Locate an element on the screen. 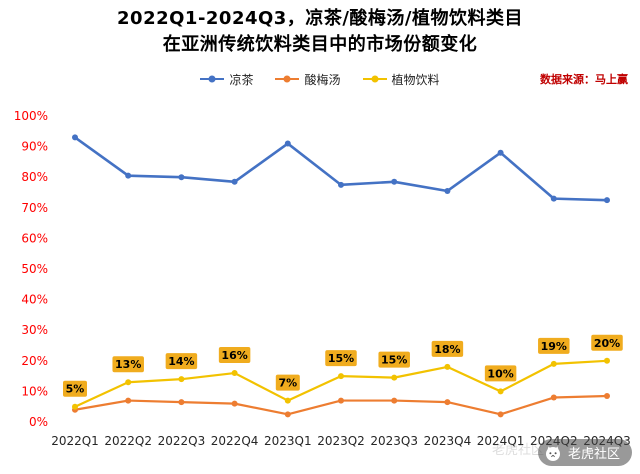  x-axis-tick-label: 2022Q1 is located at coordinates (75, 441).